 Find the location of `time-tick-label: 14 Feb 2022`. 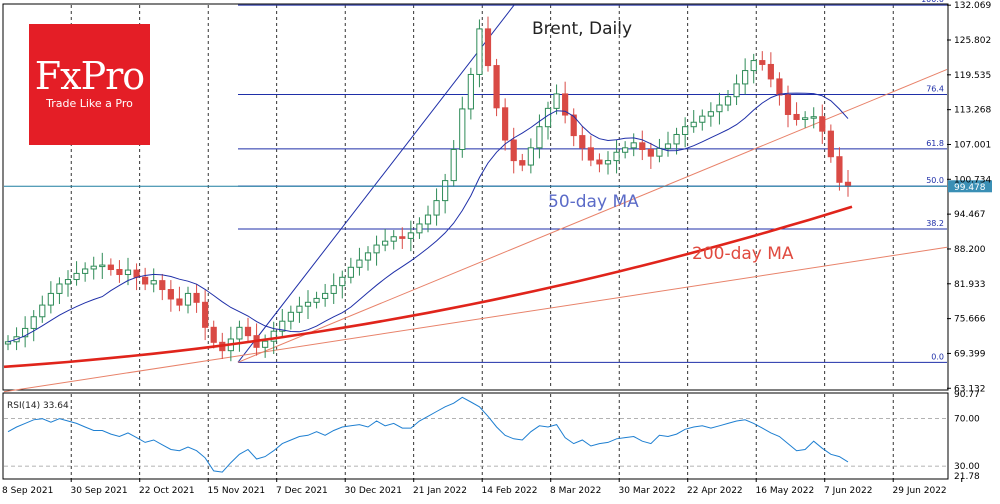

time-tick-label: 14 Feb 2022 is located at coordinates (510, 491).